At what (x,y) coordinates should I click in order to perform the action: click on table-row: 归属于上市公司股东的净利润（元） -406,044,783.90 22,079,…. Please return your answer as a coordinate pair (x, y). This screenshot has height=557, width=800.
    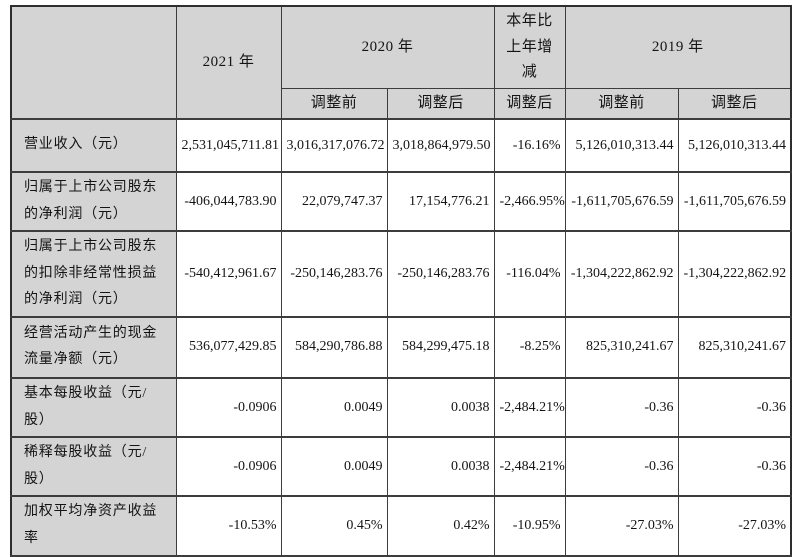
    Looking at the image, I should click on (401, 201).